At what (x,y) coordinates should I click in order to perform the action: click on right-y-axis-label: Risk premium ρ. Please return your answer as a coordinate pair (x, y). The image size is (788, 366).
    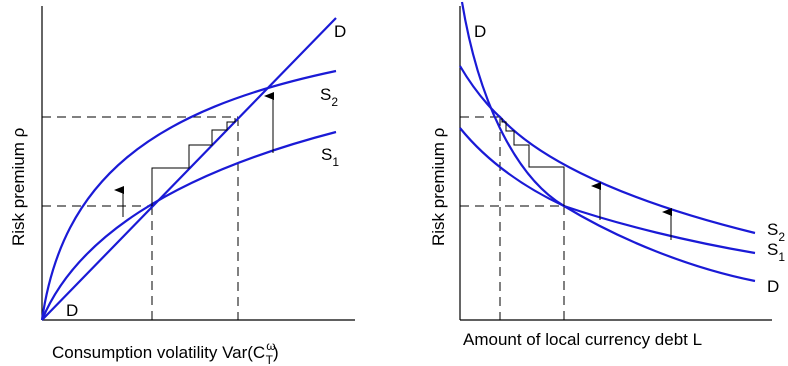
    Looking at the image, I should click on (438, 187).